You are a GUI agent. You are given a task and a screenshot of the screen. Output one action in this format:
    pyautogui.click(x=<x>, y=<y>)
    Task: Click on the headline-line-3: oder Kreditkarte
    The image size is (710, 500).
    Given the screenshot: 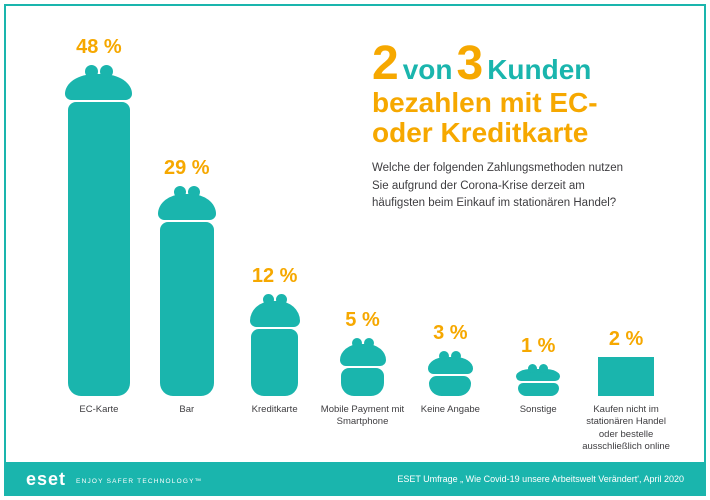 What is the action you would take?
    pyautogui.click(x=480, y=133)
    